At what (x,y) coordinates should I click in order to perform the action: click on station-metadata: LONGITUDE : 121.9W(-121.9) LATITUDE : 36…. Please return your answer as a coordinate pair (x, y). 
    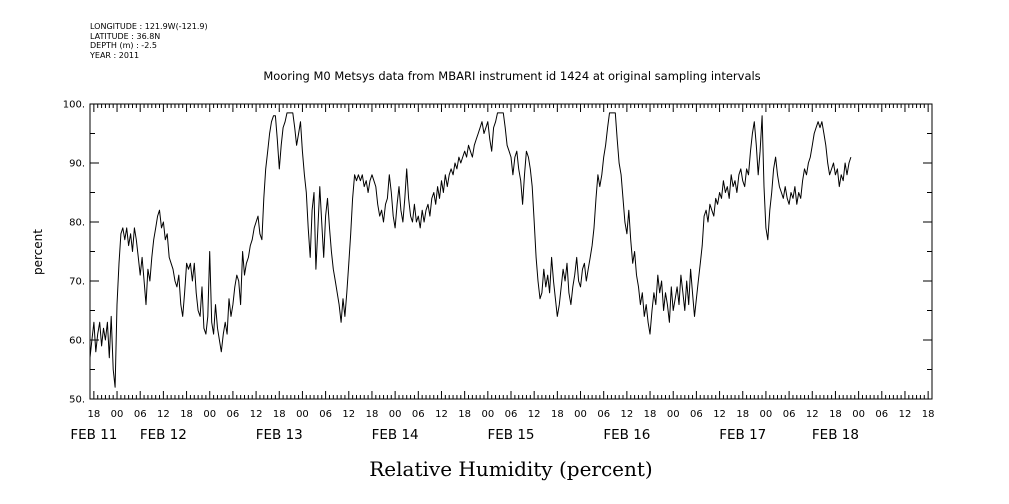
    Looking at the image, I should click on (149, 41).